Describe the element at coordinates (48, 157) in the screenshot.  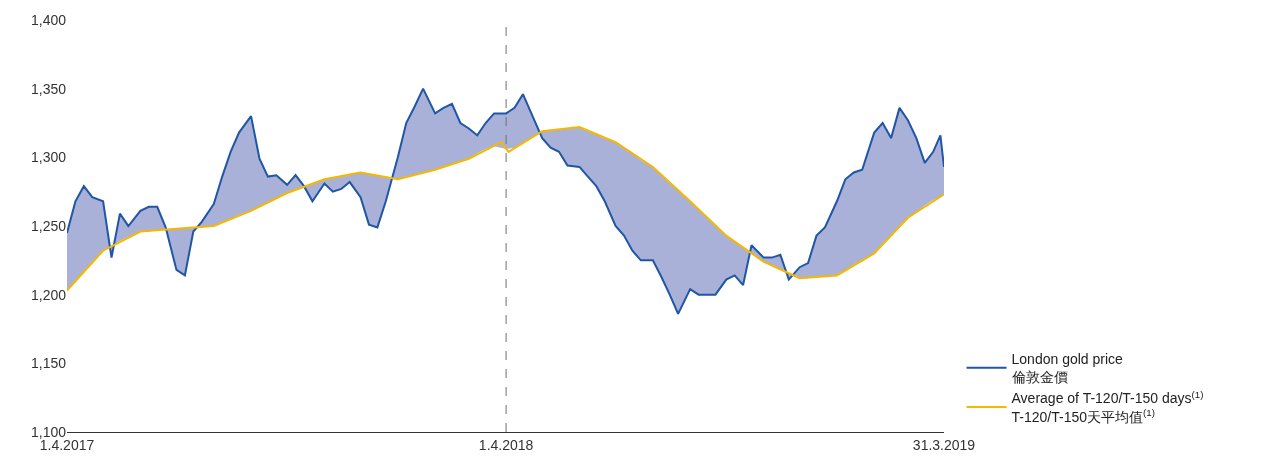
I see `y-tick-label: 1,300` at that location.